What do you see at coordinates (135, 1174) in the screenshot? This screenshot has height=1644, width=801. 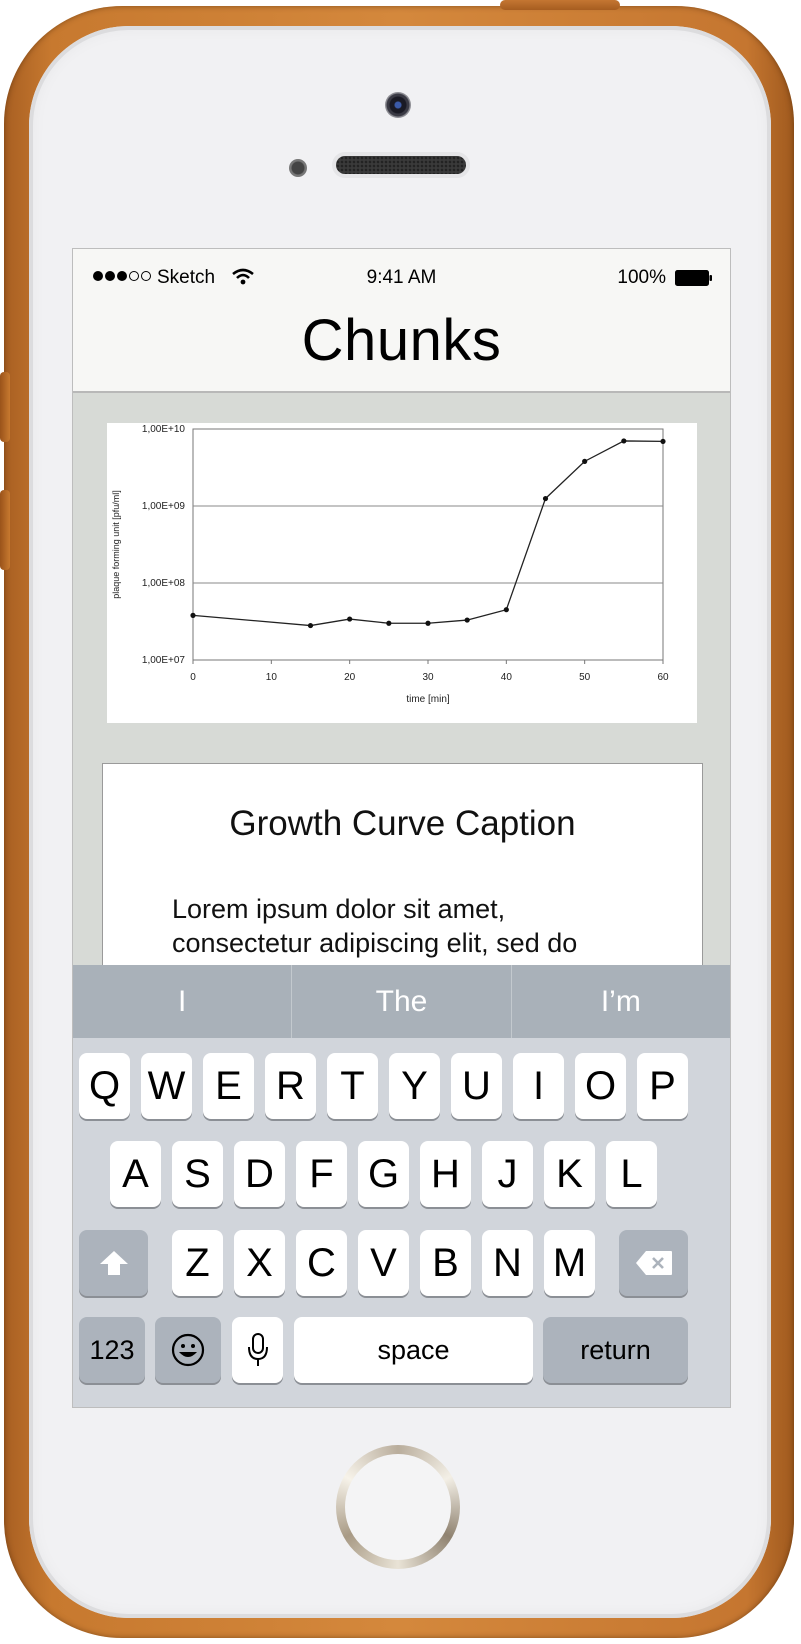 I see `key-a: A` at bounding box center [135, 1174].